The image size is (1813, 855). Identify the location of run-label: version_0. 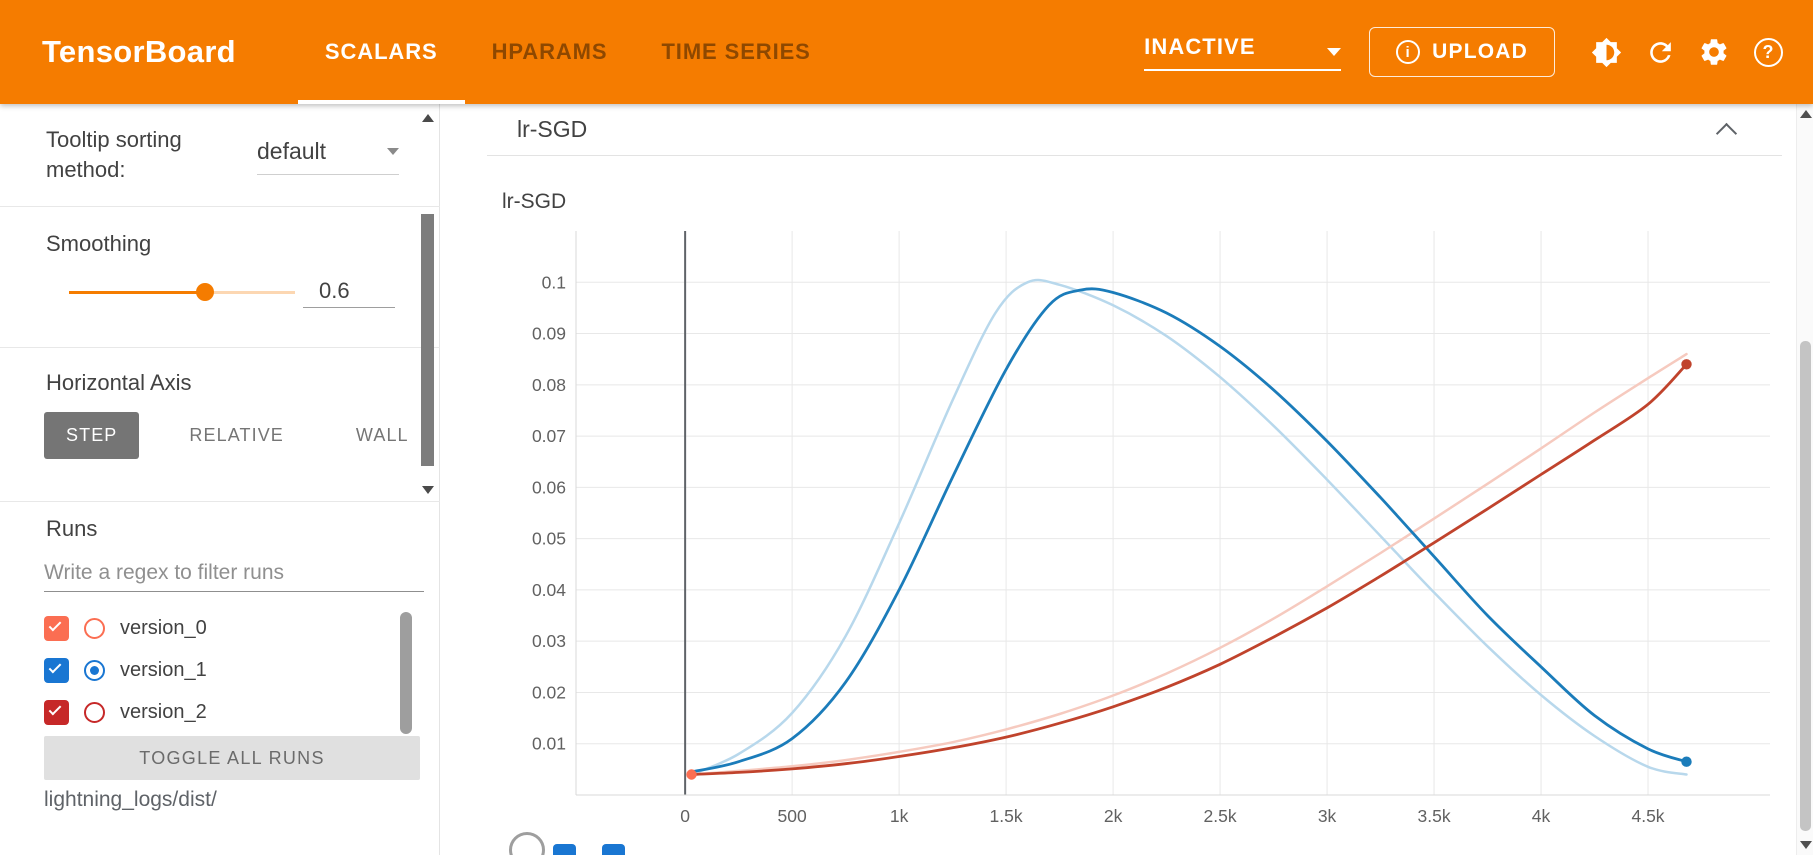
(163, 627).